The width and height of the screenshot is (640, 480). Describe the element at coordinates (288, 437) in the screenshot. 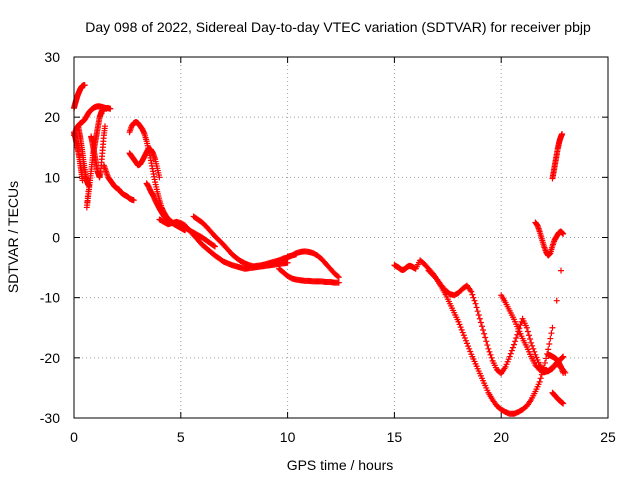

I see `x-tick-label: 10` at that location.